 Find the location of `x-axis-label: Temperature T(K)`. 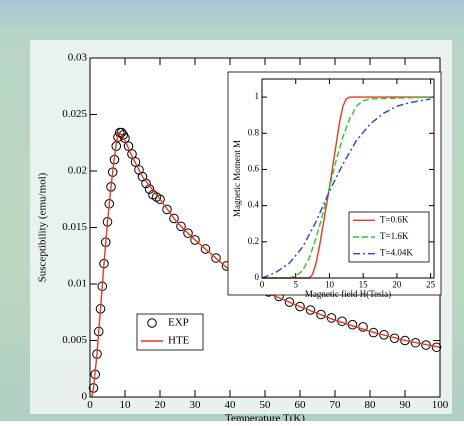

x-axis-label: Temperature T(K) is located at coordinates (265, 417).